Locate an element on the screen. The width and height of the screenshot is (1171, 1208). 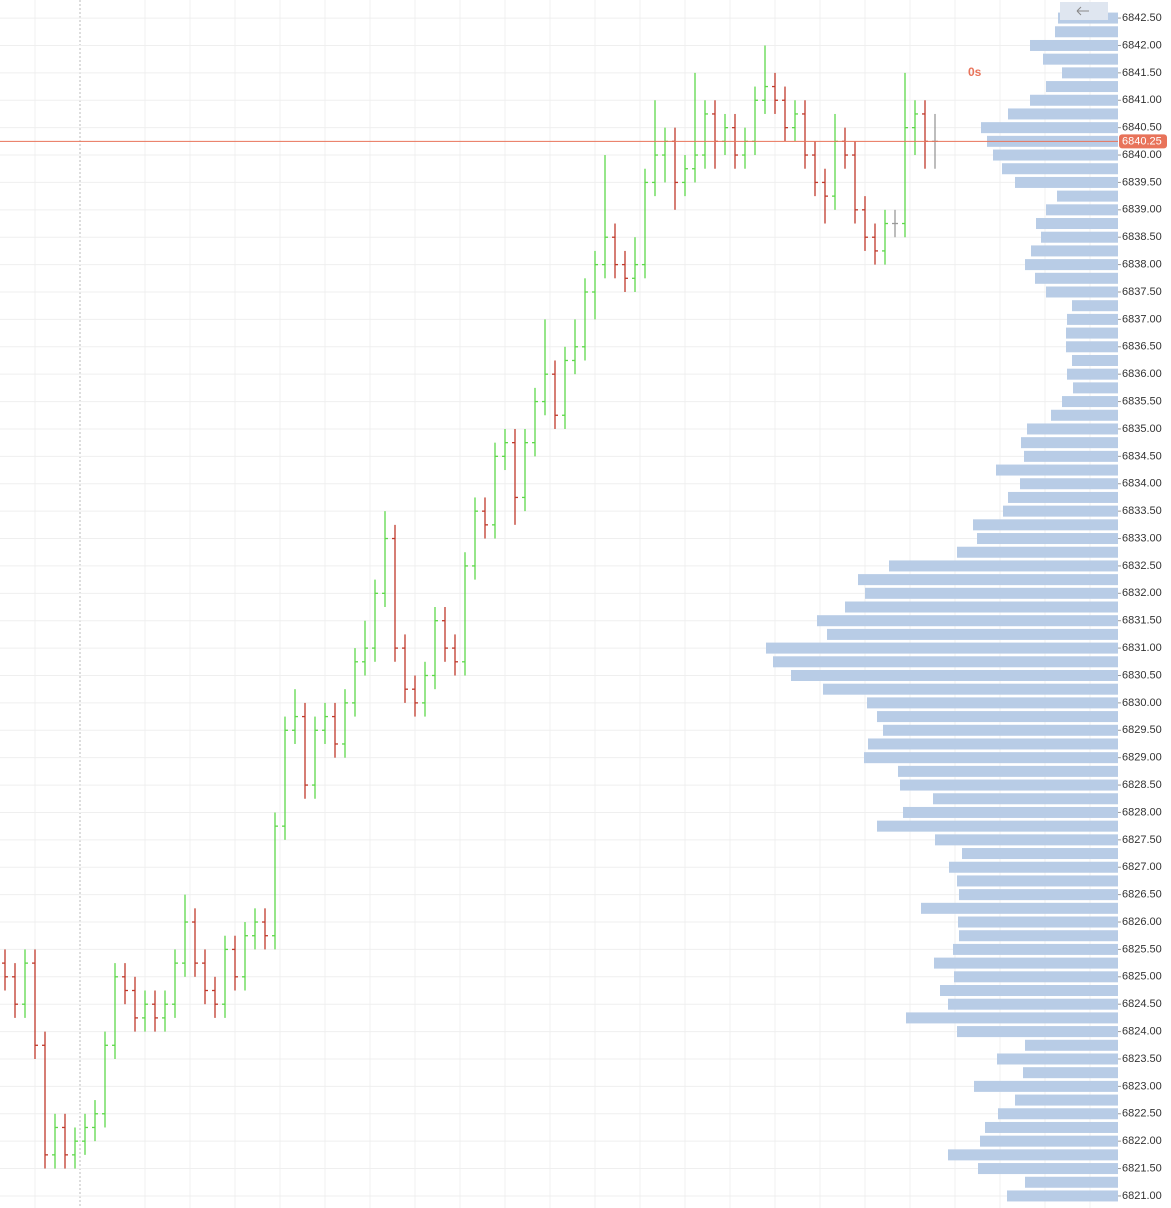
y-tick-label: 6835.00 is located at coordinates (1142, 429).